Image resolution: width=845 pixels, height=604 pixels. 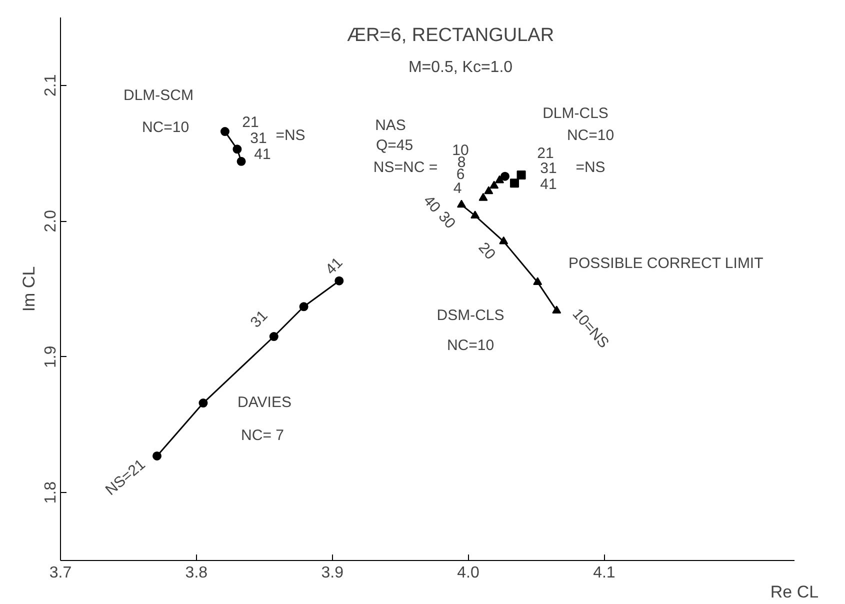 I want to click on annotation: DSM-CLS, so click(x=470, y=315).